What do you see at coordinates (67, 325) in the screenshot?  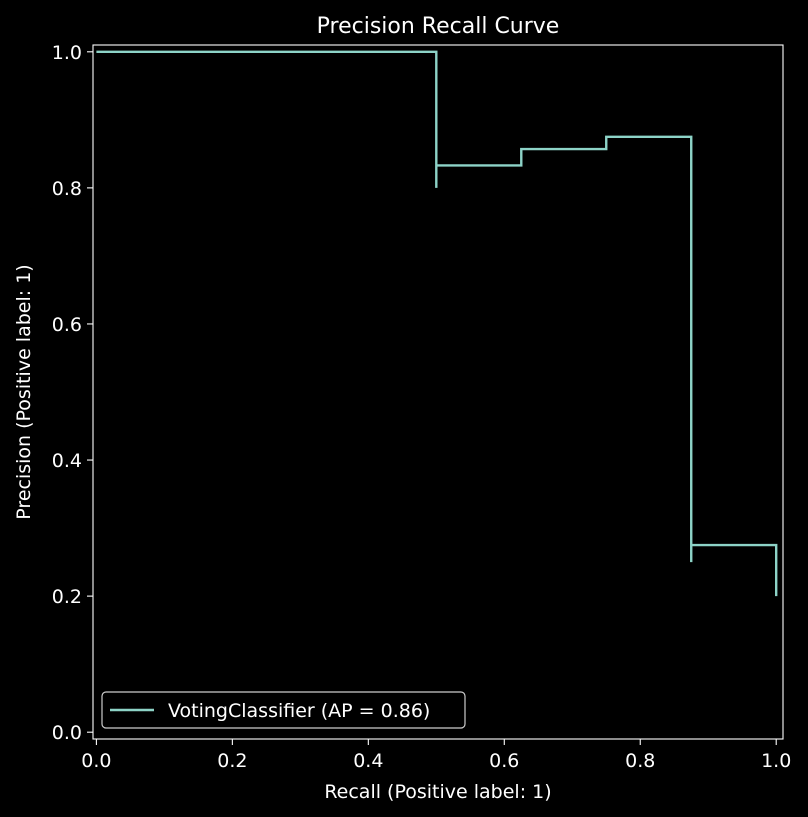 I see `y-tick-label: 0.6` at bounding box center [67, 325].